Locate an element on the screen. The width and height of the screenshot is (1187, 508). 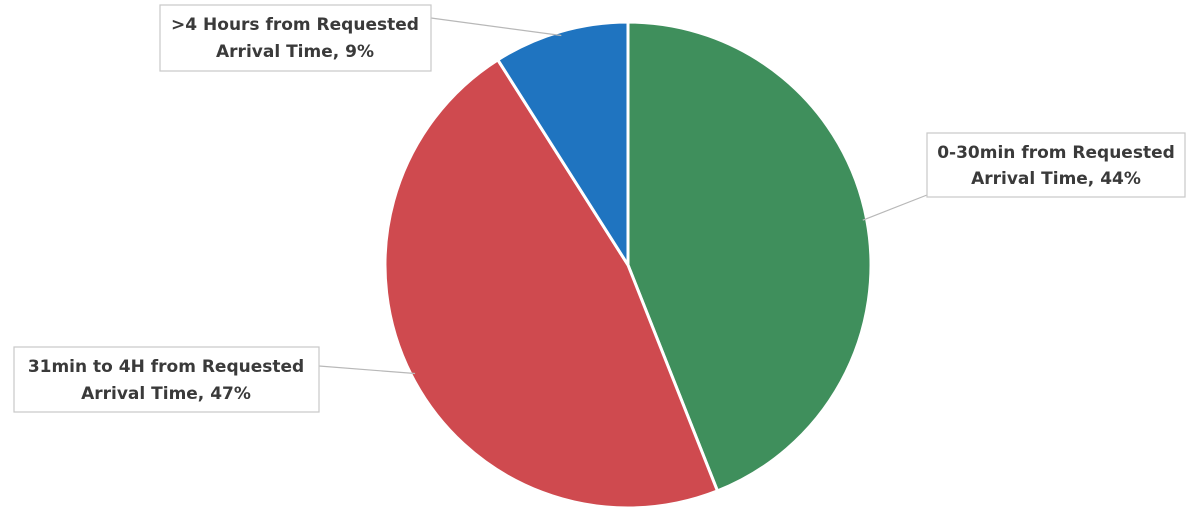
svg-text: Arrival Time, 9% is located at coordinates (295, 52).